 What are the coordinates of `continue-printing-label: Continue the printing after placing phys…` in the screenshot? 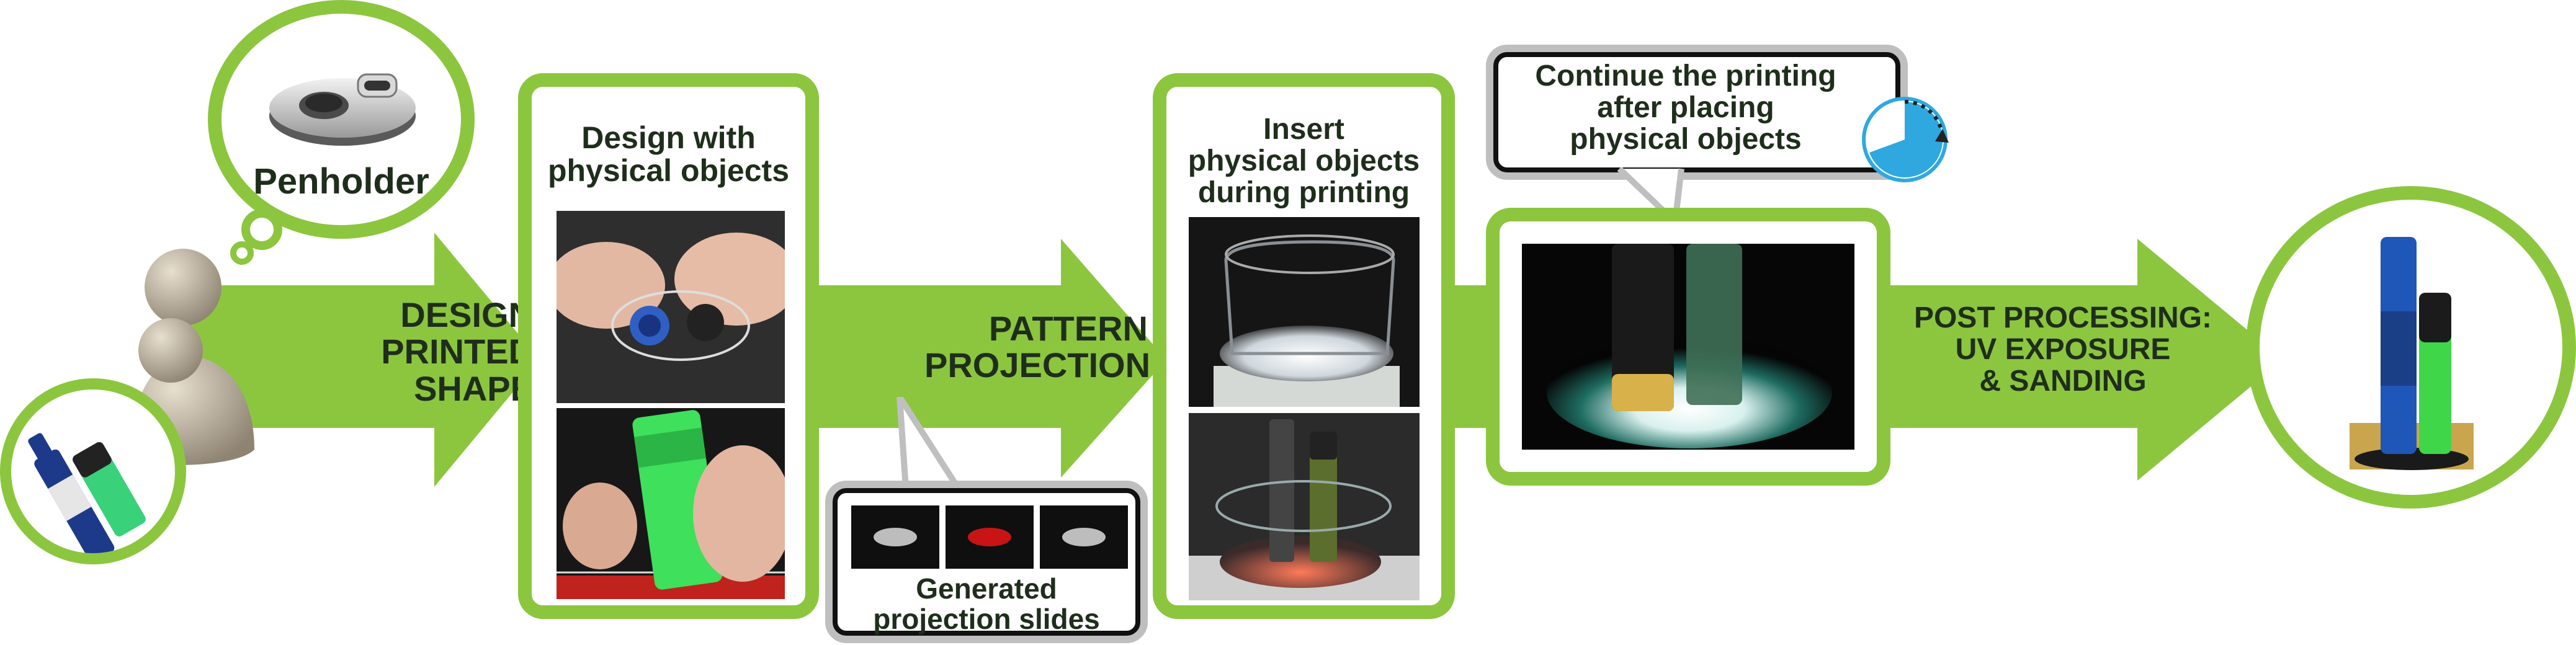 It's located at (1685, 108).